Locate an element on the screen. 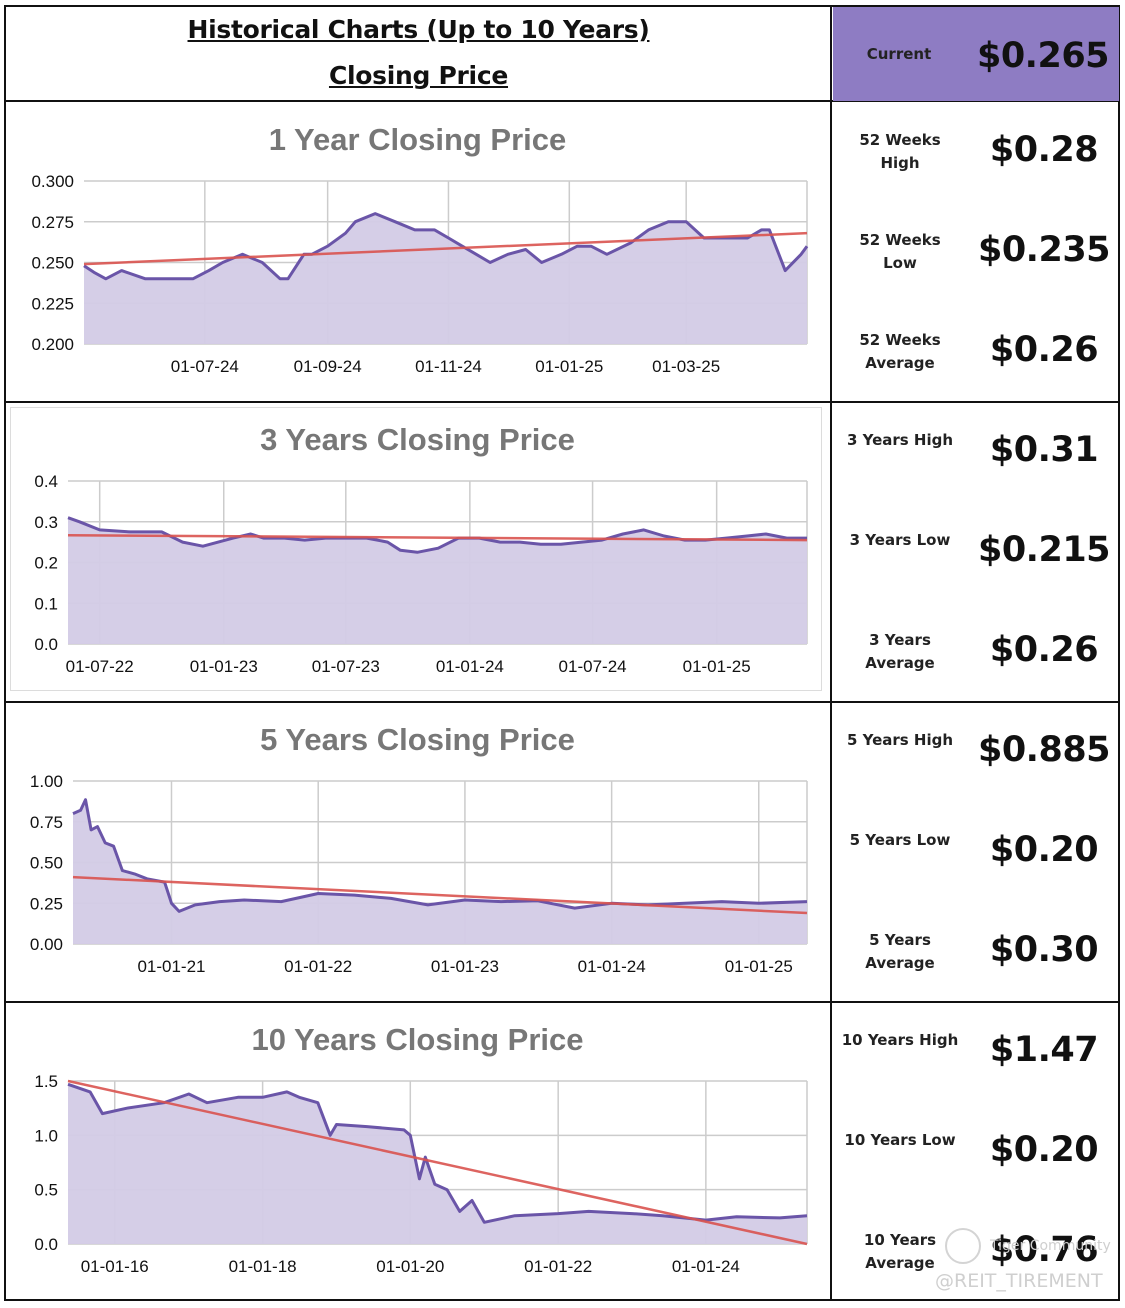  y-tick-label: 0.3 is located at coordinates (46, 522).